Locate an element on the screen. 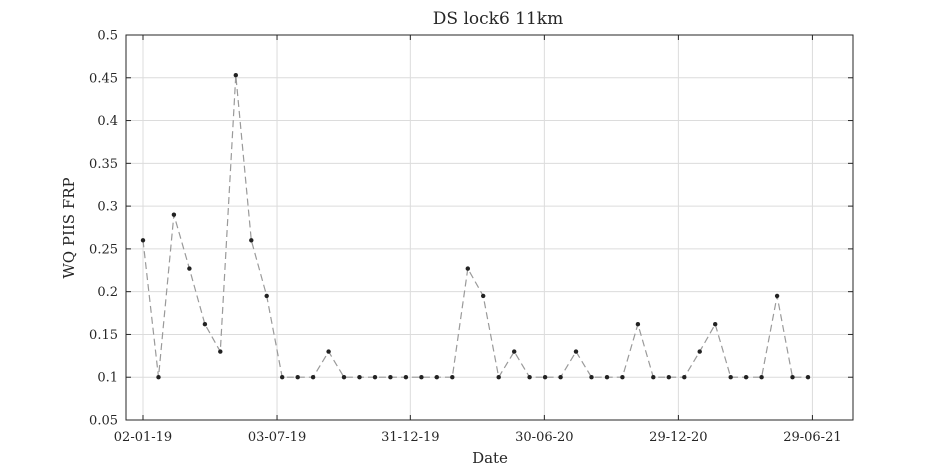 Image resolution: width=945 pixels, height=472 pixels. y-tick-label: 0.35 is located at coordinates (103, 164).